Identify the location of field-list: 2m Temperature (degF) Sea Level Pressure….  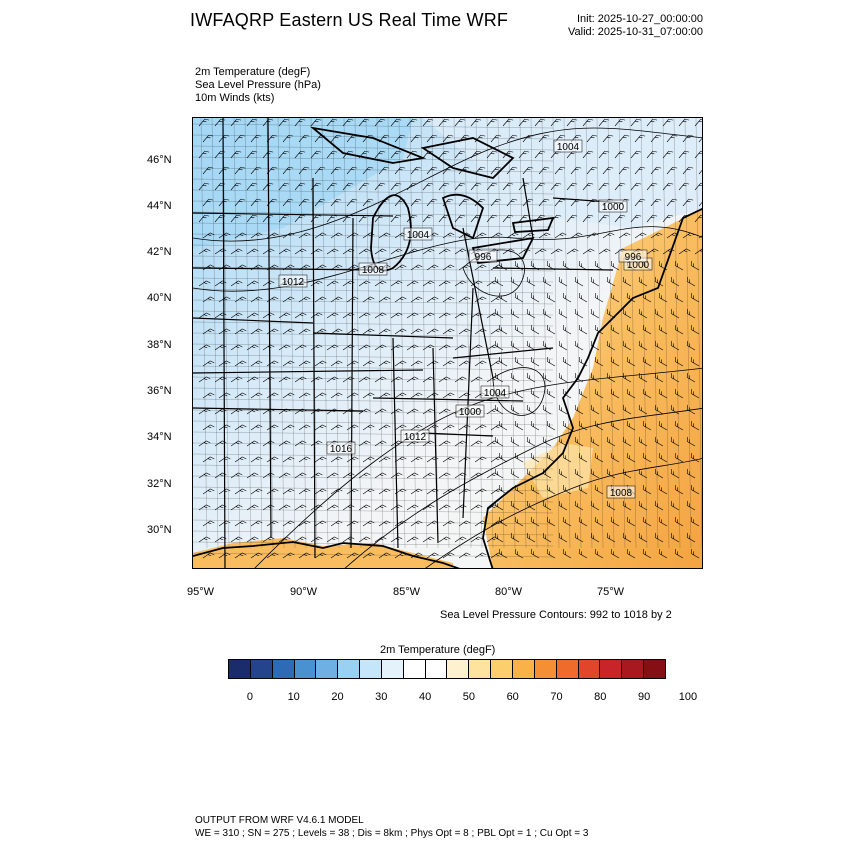
(258, 85).